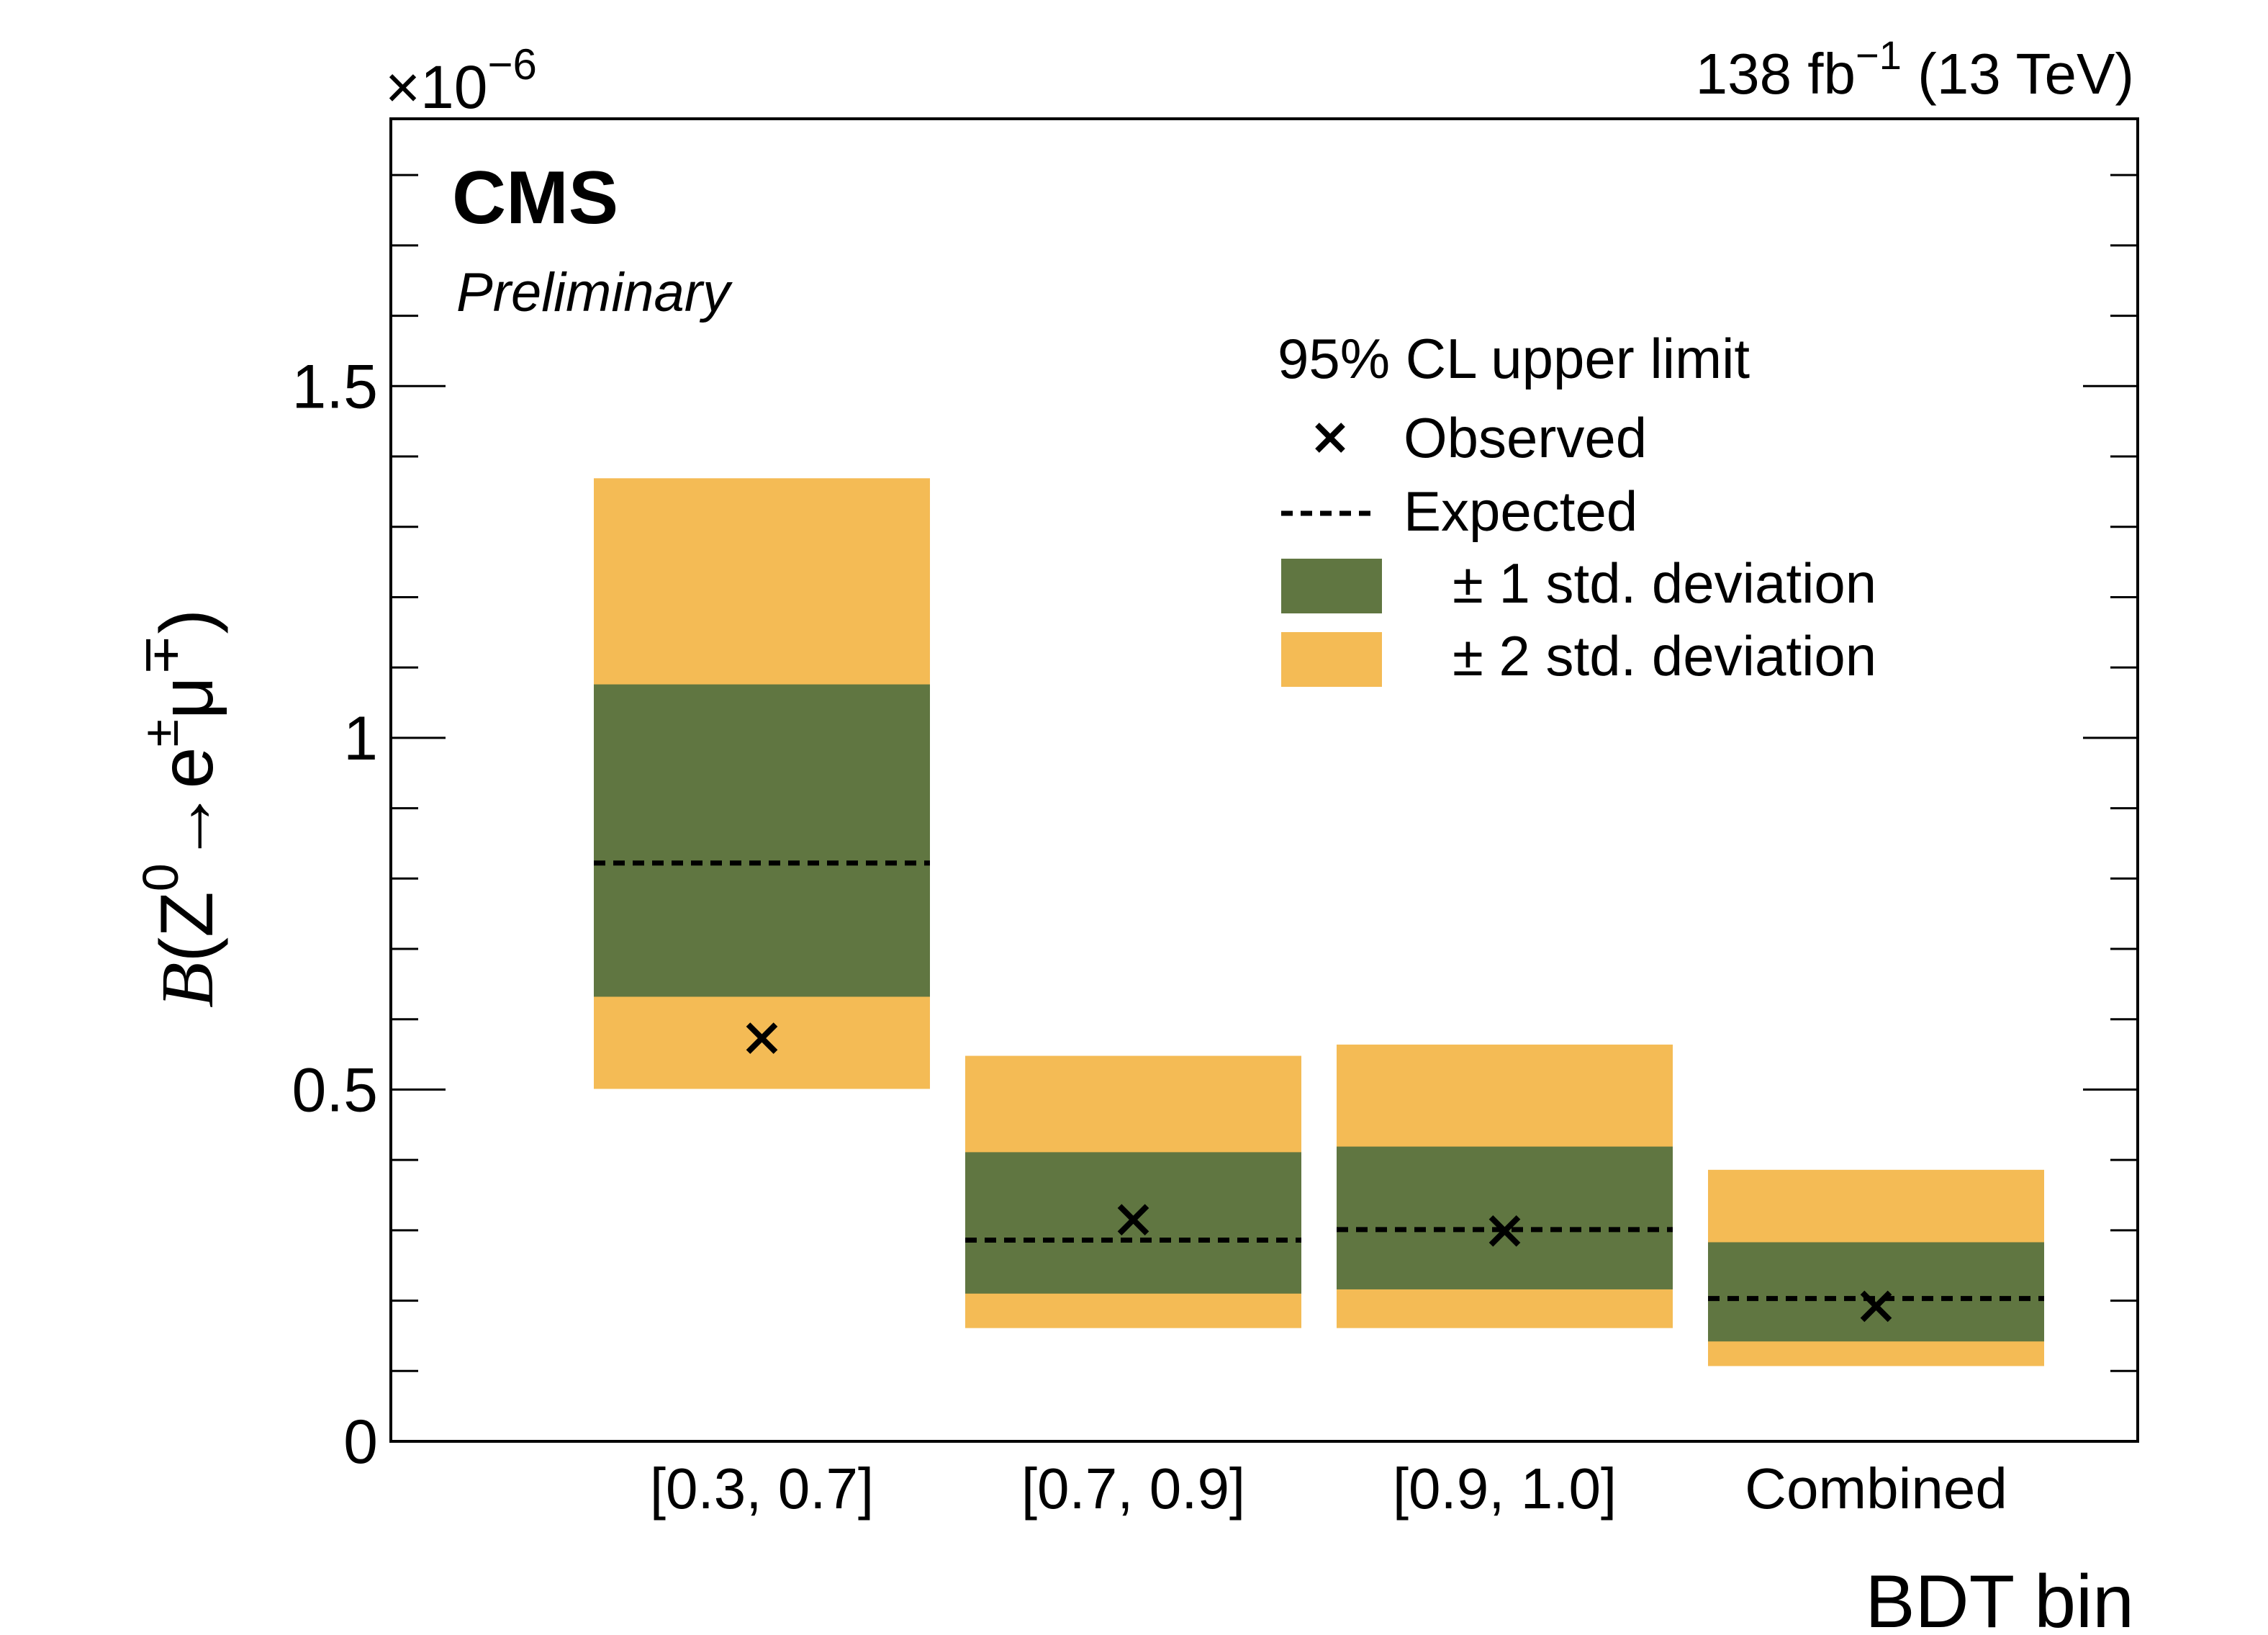 This screenshot has height=1635, width=2268. What do you see at coordinates (1664, 583) in the screenshot?
I see `legend-one-sigma-label: ± 1 std. deviation` at bounding box center [1664, 583].